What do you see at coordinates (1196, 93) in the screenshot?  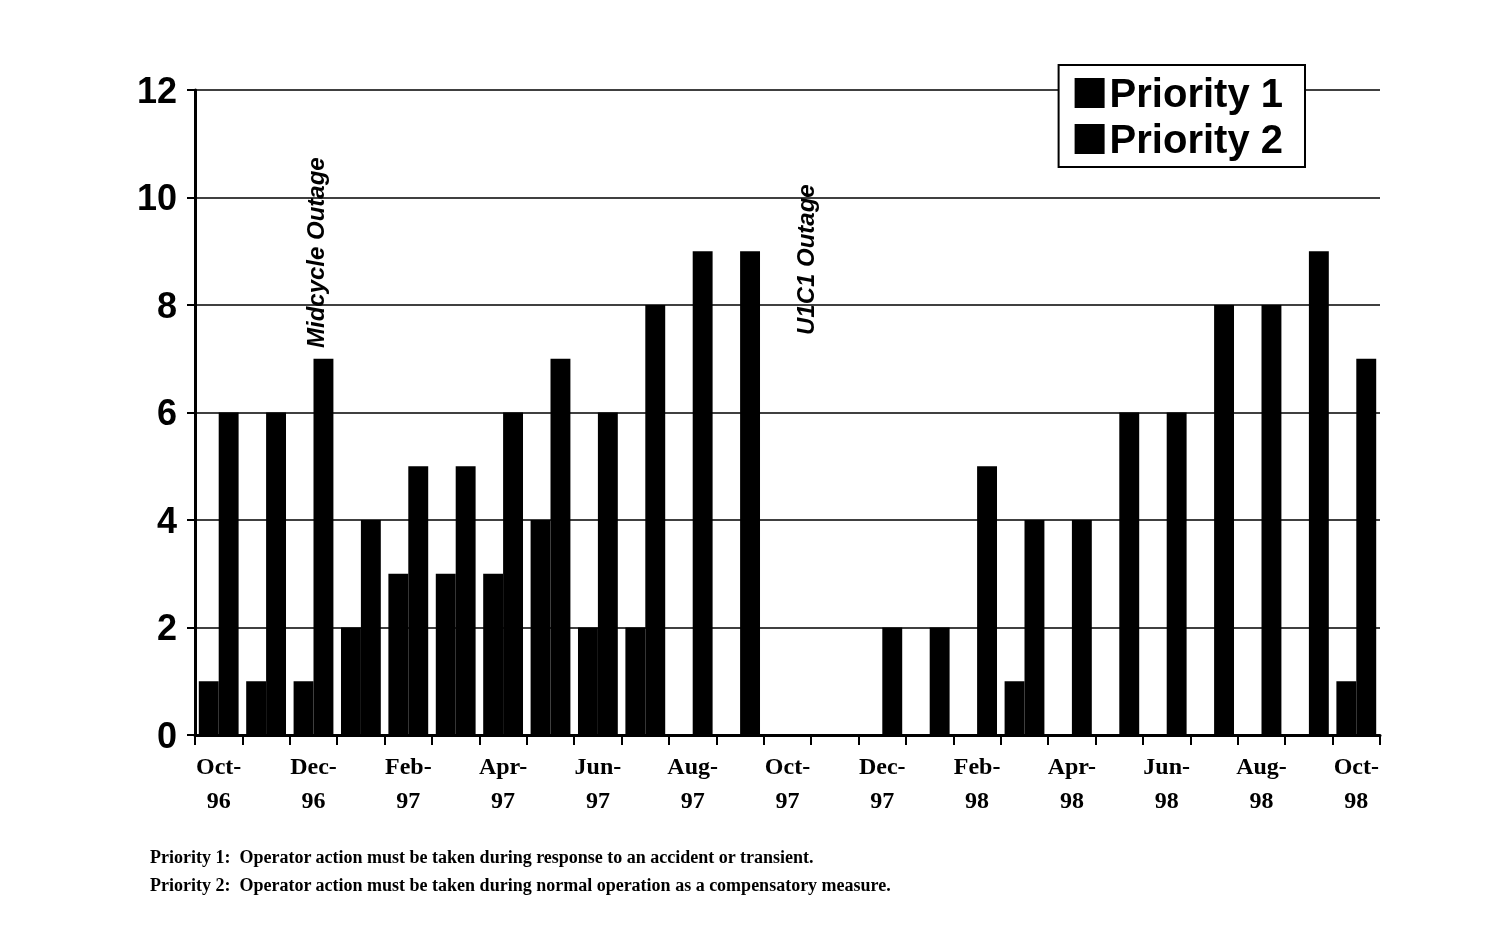 I see `legend-label: Priority 1` at bounding box center [1196, 93].